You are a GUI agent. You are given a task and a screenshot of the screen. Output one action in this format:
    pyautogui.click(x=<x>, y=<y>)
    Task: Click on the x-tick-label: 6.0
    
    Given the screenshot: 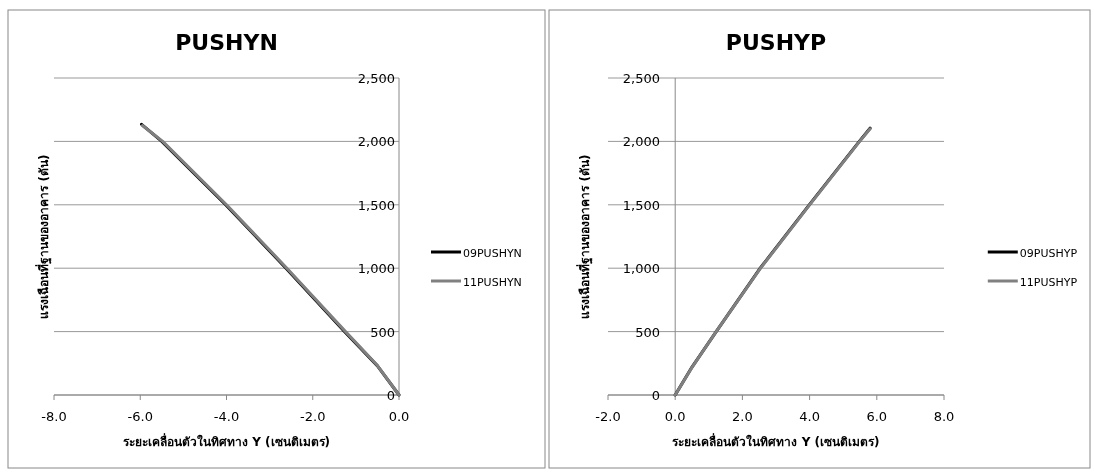 What is the action you would take?
    pyautogui.click(x=877, y=416)
    